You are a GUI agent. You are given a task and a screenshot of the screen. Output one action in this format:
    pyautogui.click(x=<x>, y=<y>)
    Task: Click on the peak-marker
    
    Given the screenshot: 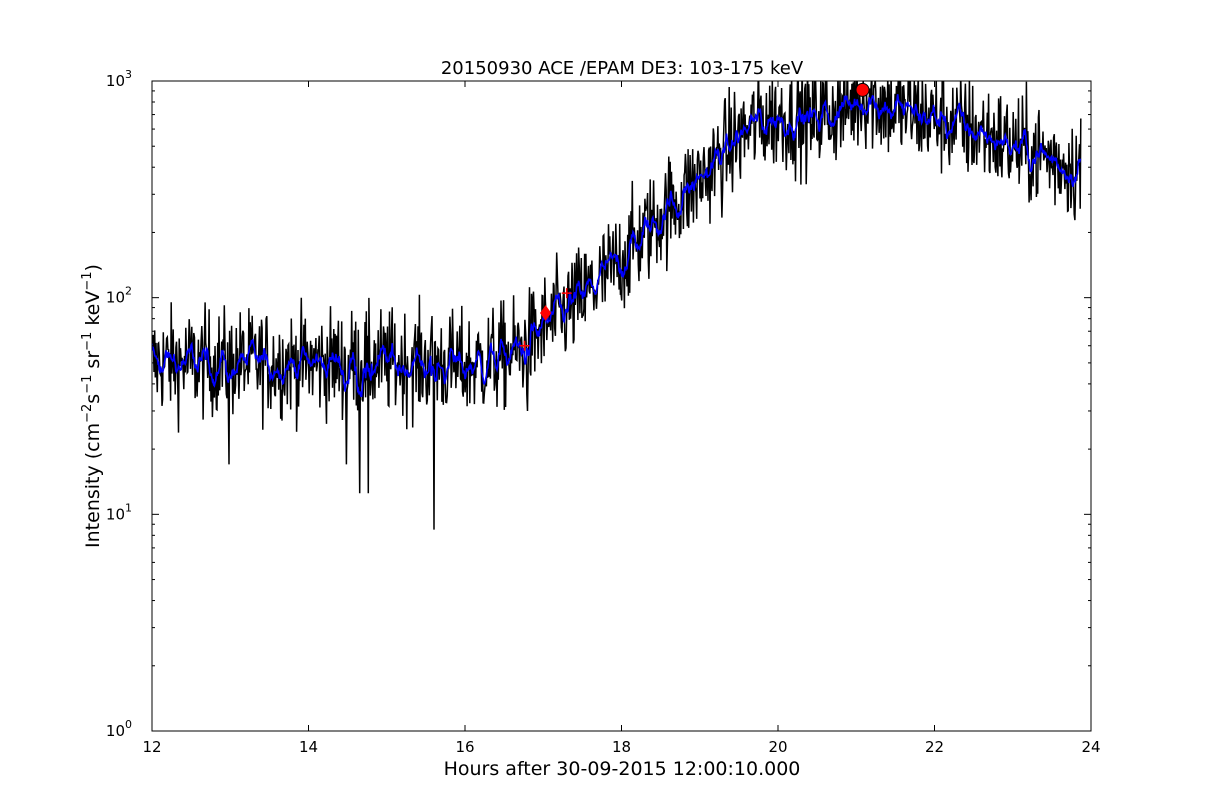 What is the action you would take?
    pyautogui.click(x=862, y=89)
    